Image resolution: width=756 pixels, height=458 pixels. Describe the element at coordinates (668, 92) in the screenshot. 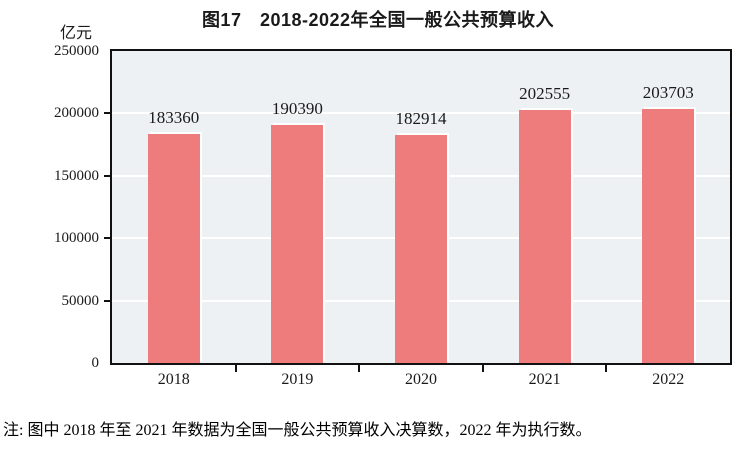

I see `bar-value-label: 203703` at that location.